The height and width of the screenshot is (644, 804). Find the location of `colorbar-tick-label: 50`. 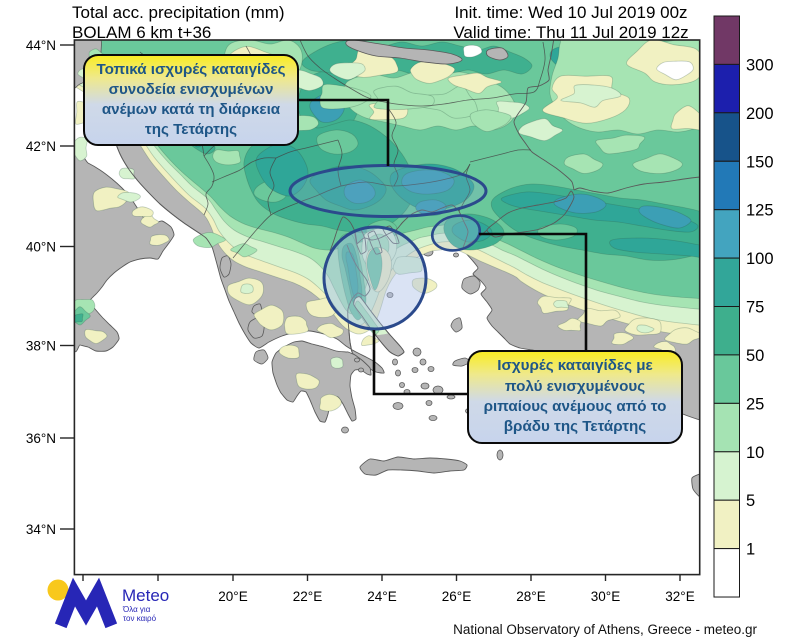

colorbar-tick-label: 50 is located at coordinates (755, 356).